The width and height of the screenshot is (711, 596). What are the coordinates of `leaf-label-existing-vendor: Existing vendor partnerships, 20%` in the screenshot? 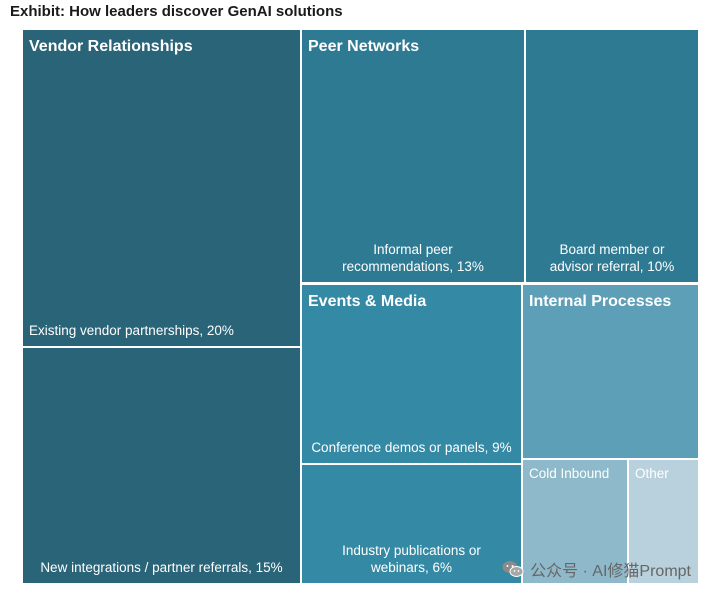 It's located at (131, 331).